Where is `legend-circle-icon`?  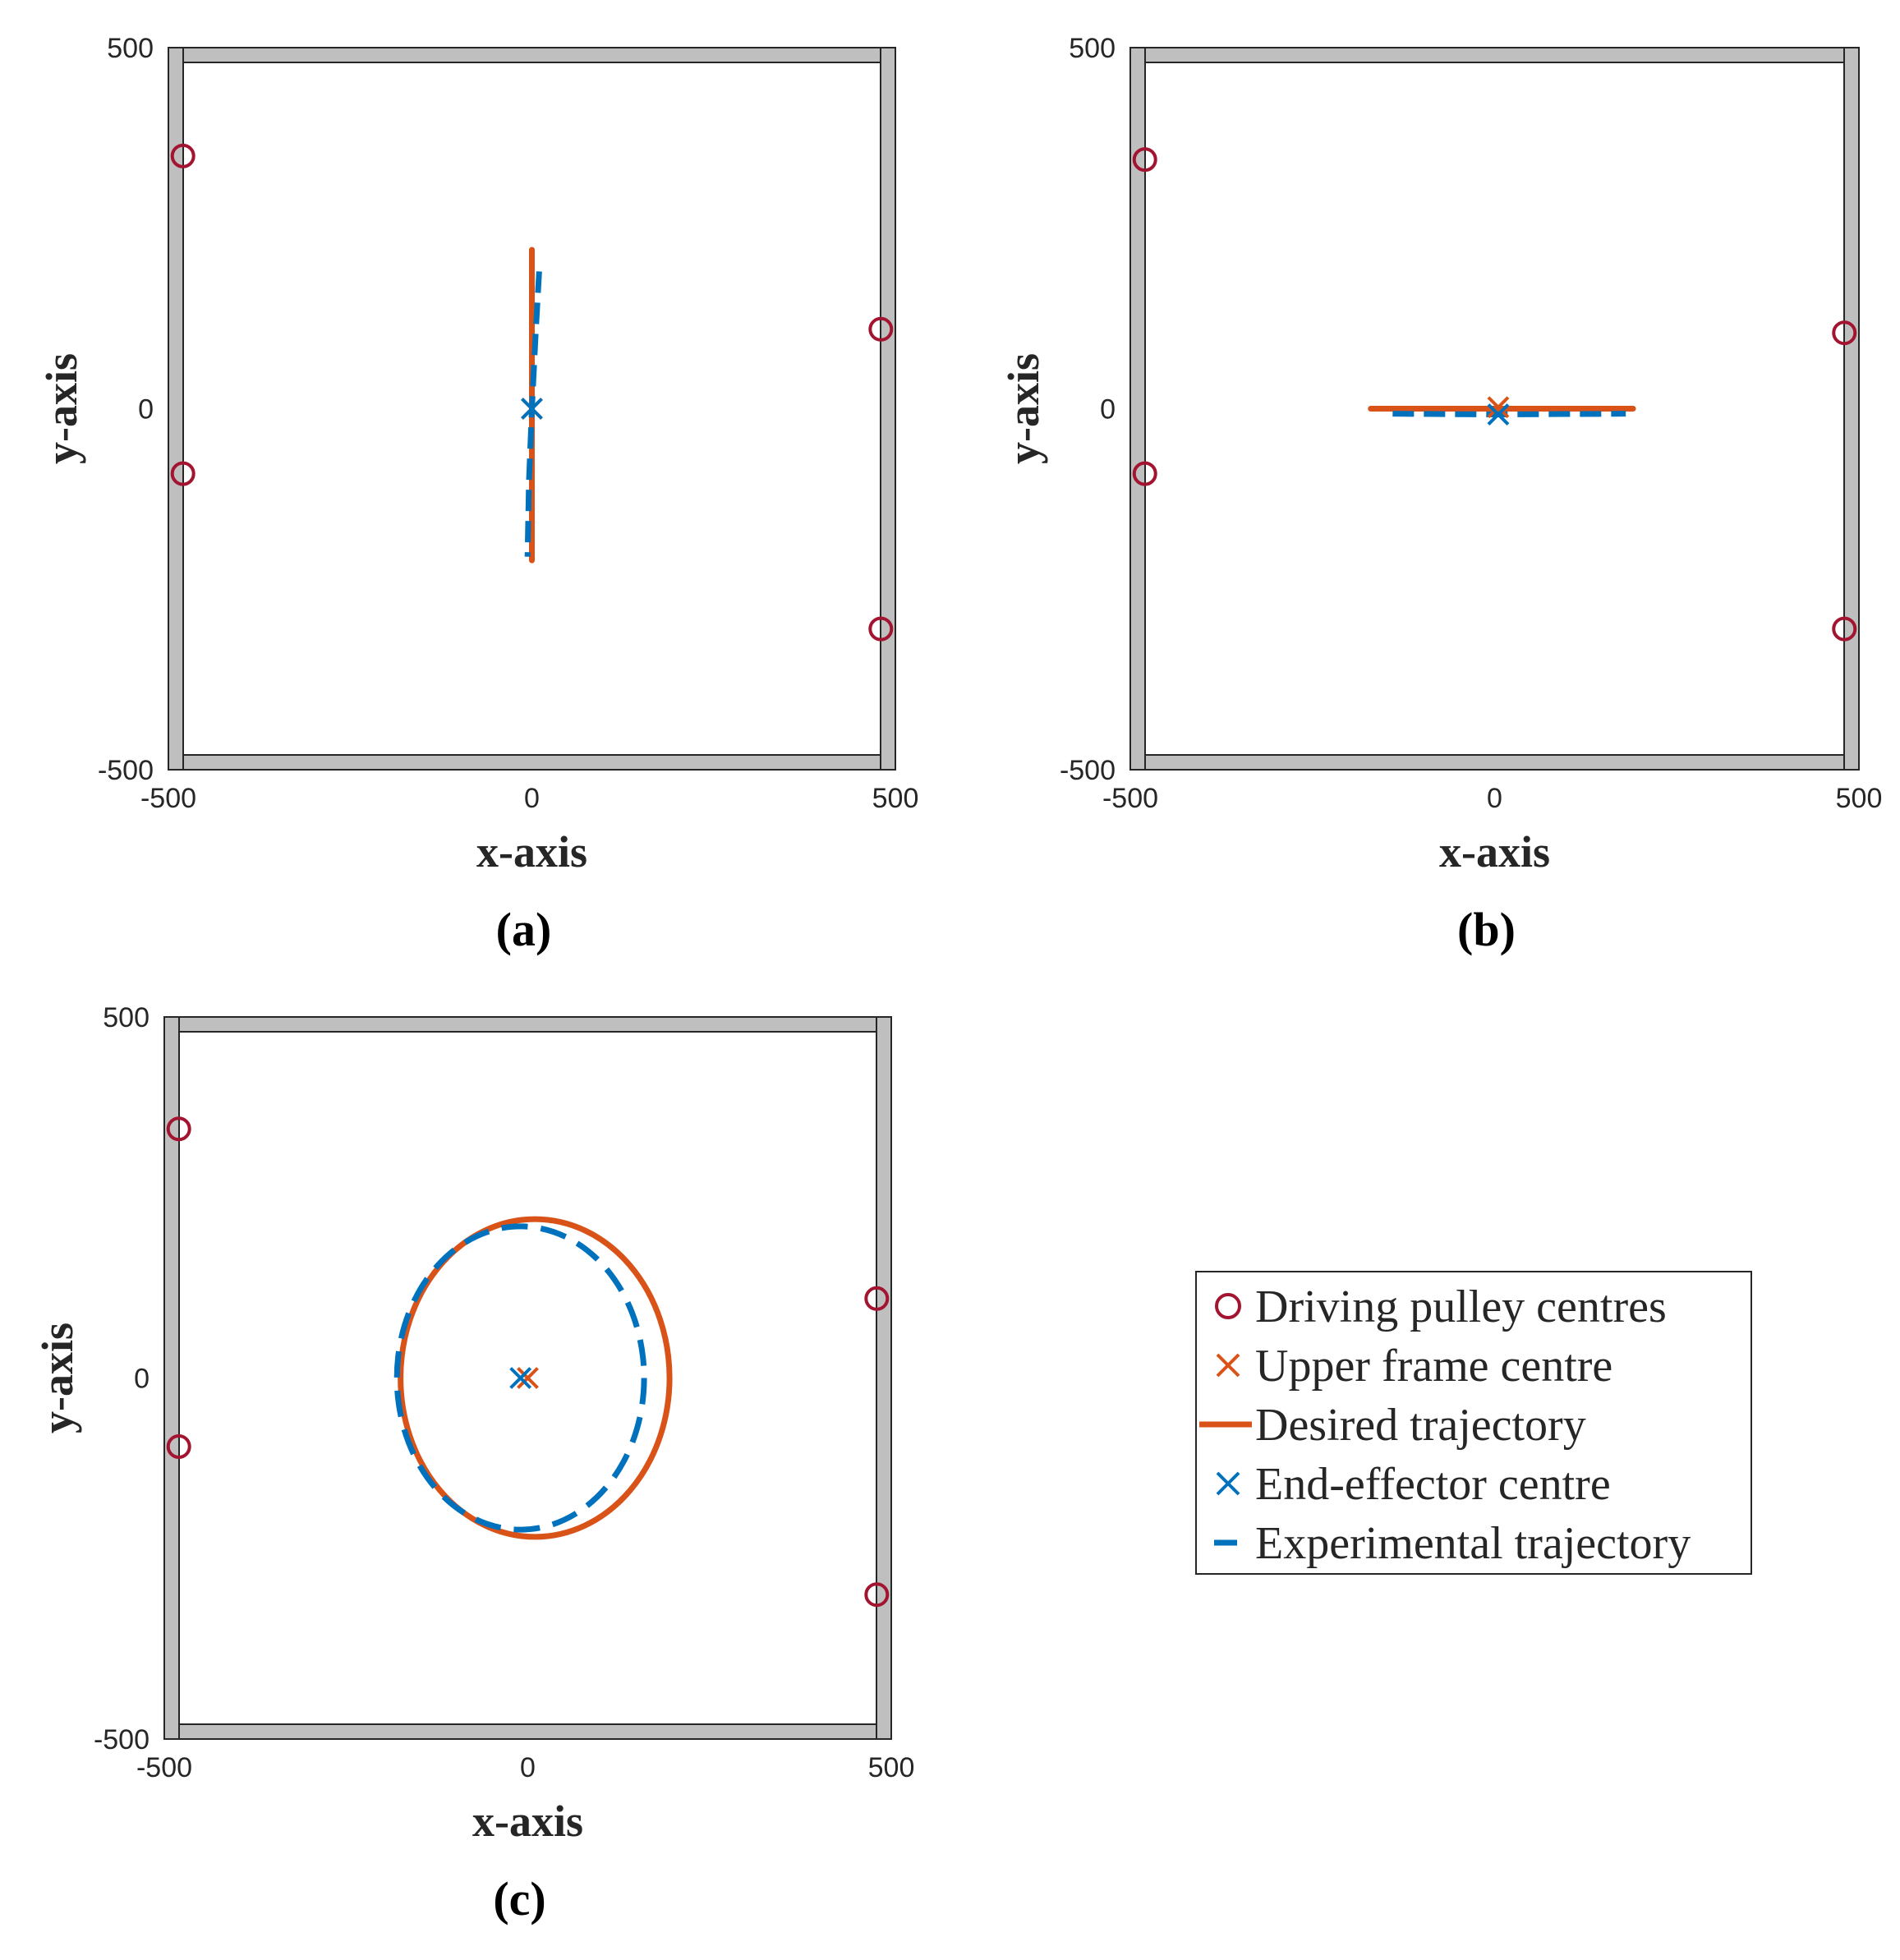
legend-circle-icon is located at coordinates (1228, 1306).